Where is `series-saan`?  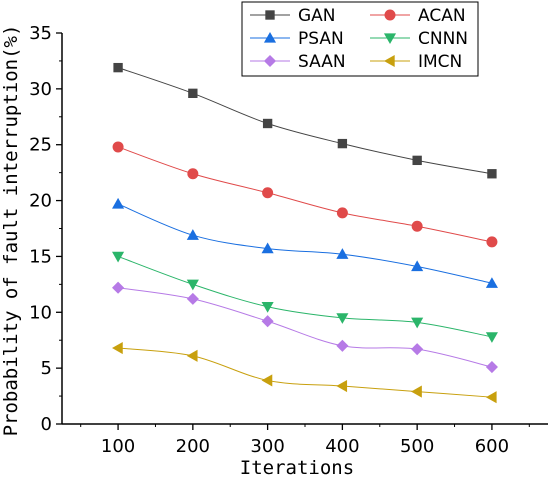
series-saan is located at coordinates (305, 327).